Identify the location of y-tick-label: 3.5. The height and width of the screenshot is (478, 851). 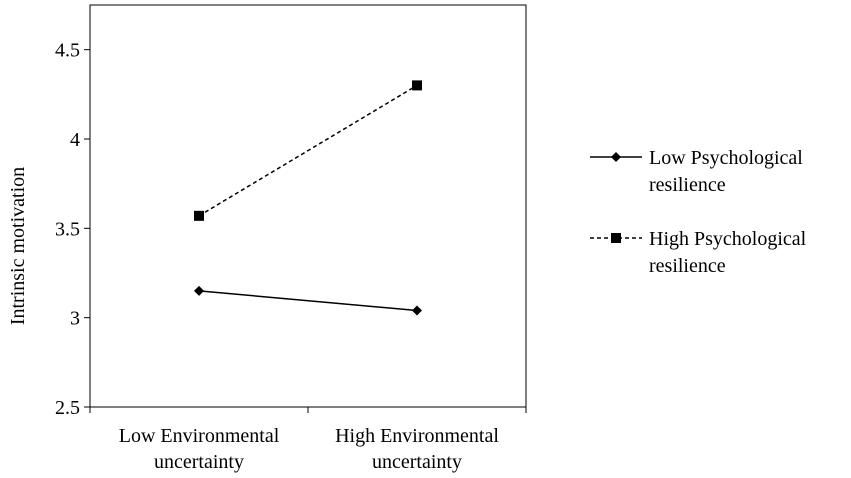
(67, 229).